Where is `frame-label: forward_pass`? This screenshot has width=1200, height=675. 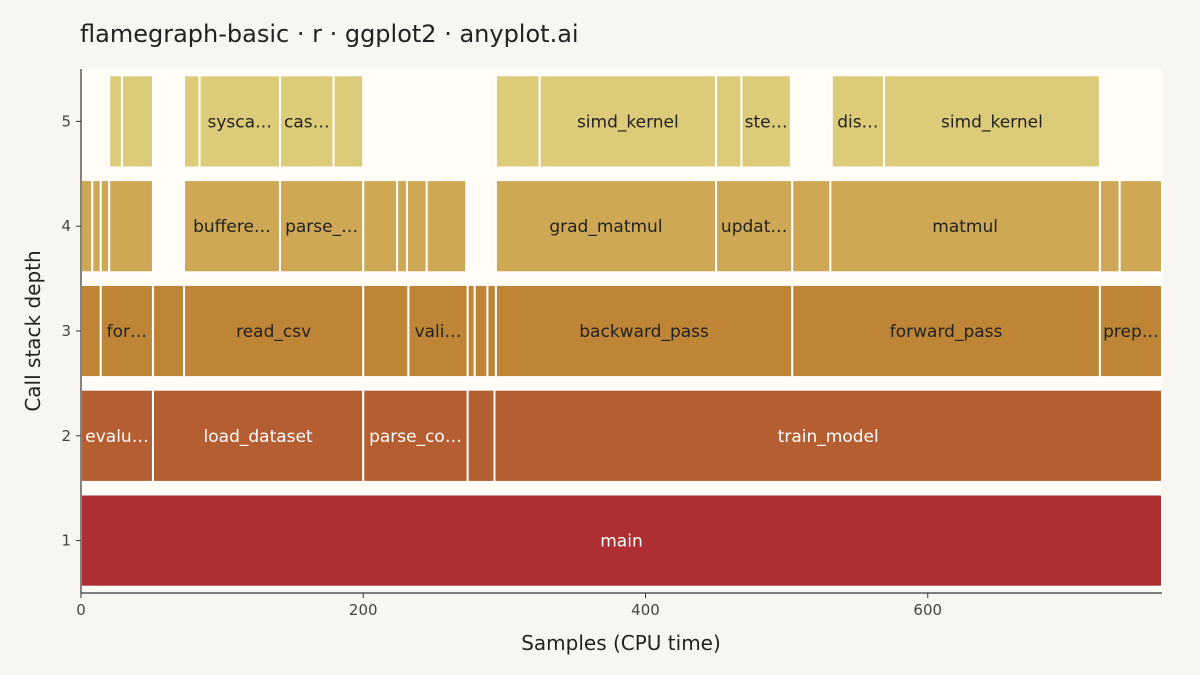 frame-label: forward_pass is located at coordinates (946, 332).